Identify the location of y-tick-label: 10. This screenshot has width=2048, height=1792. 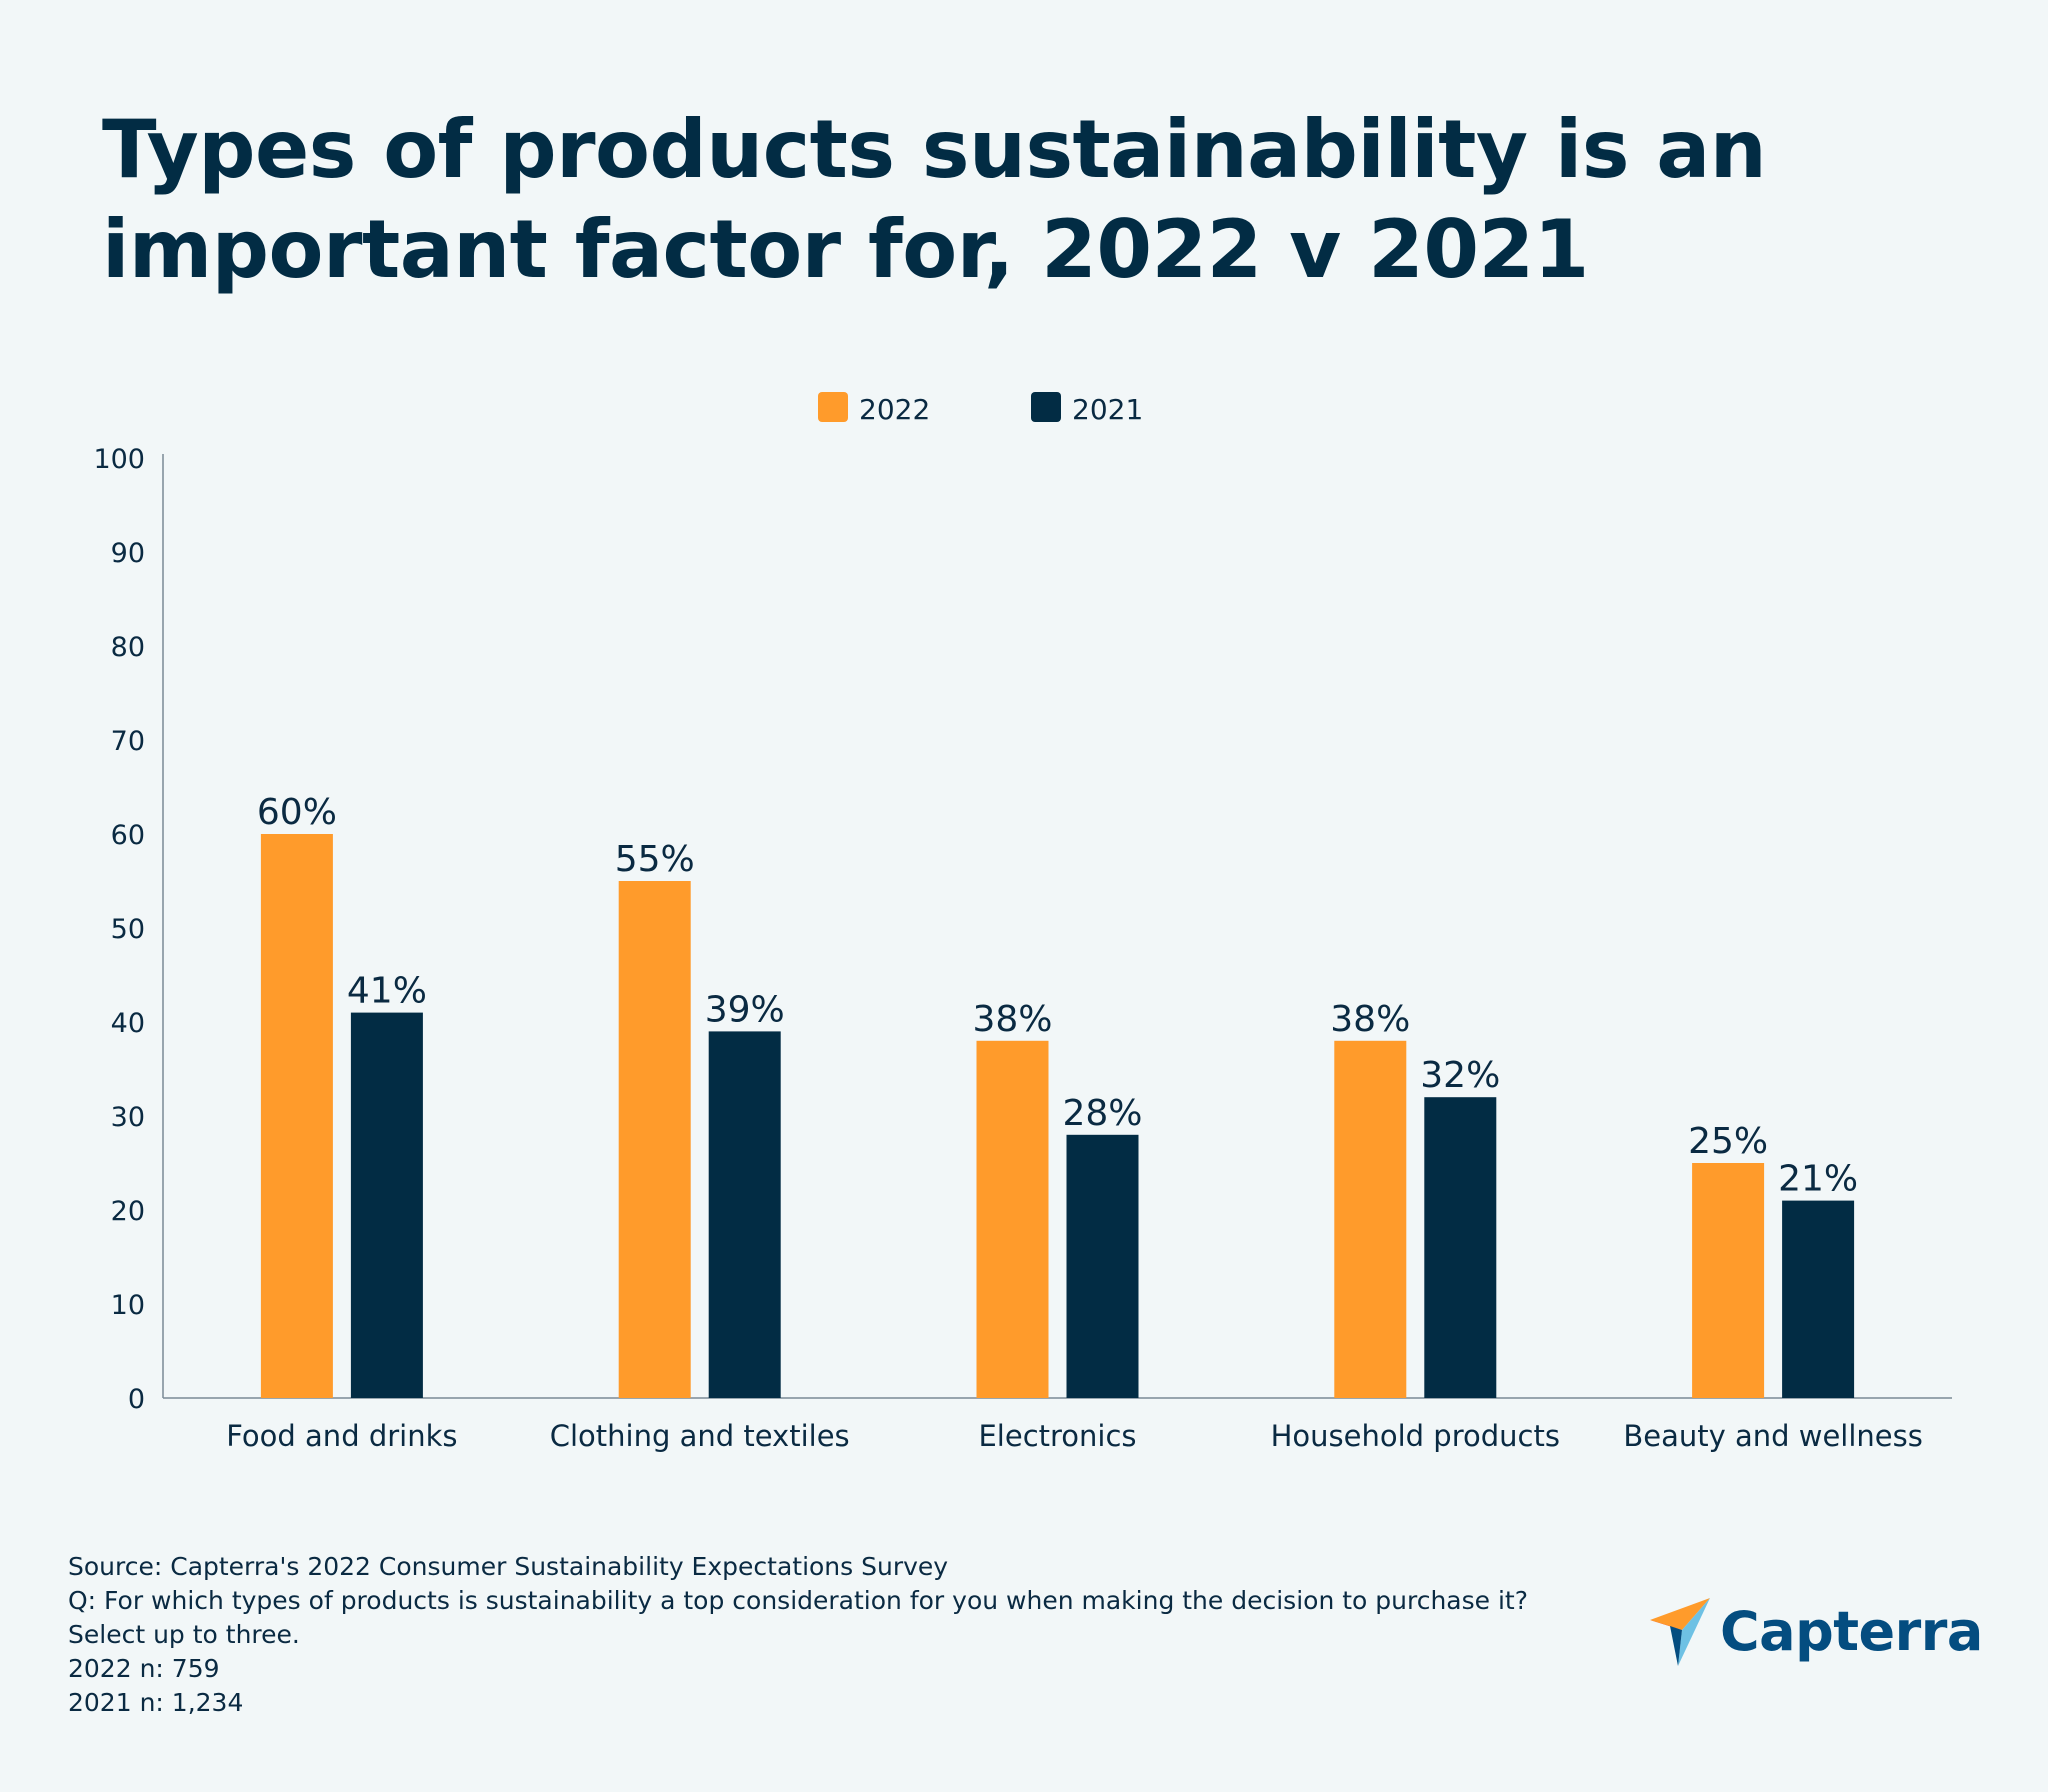
(128, 1305).